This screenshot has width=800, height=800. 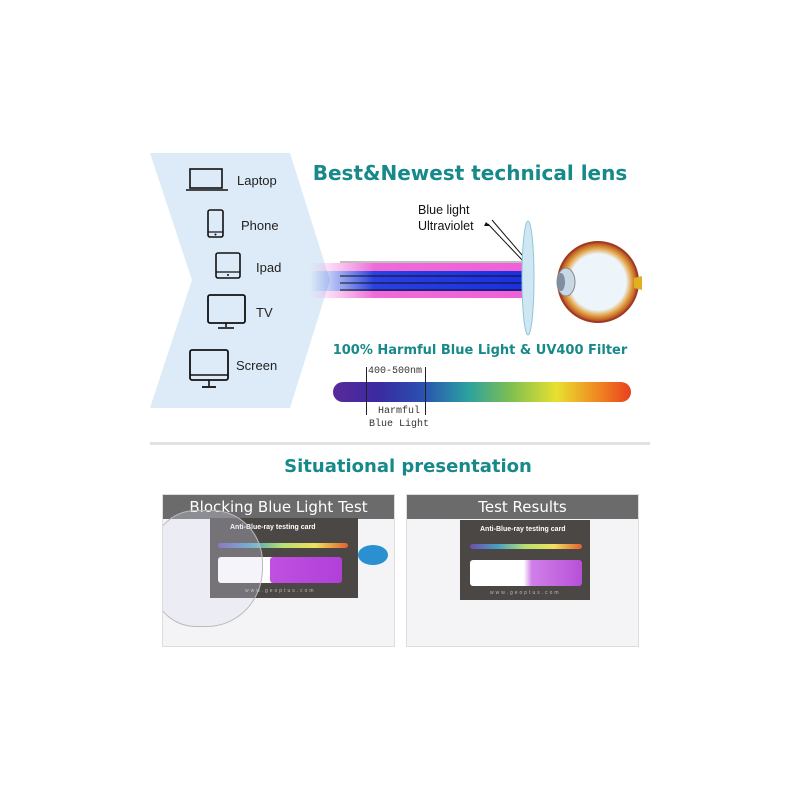 I want to click on reflected-label-ultraviolet: Ultraviolet, so click(x=446, y=226).